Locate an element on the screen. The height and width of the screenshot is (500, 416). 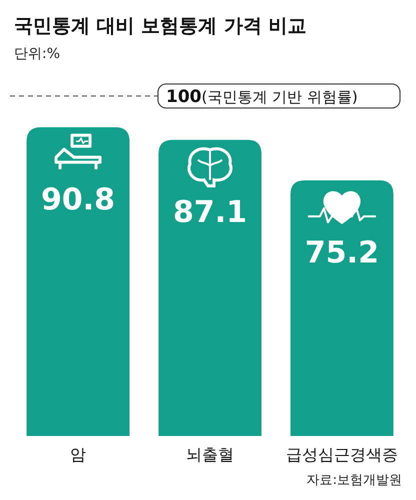
data-label: 75.2 is located at coordinates (341, 252).